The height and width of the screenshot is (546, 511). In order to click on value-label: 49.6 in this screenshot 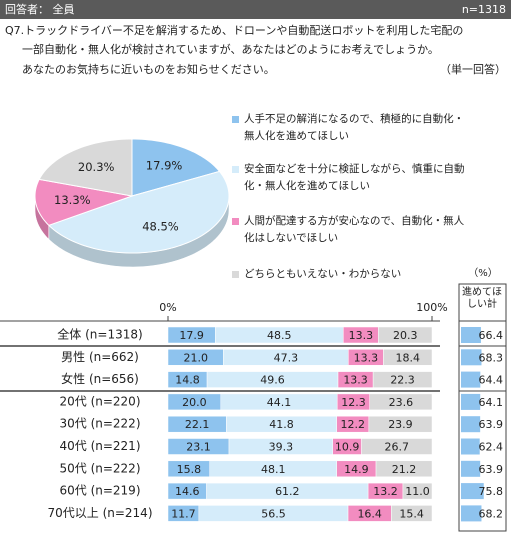, I will do `click(272, 380)`.